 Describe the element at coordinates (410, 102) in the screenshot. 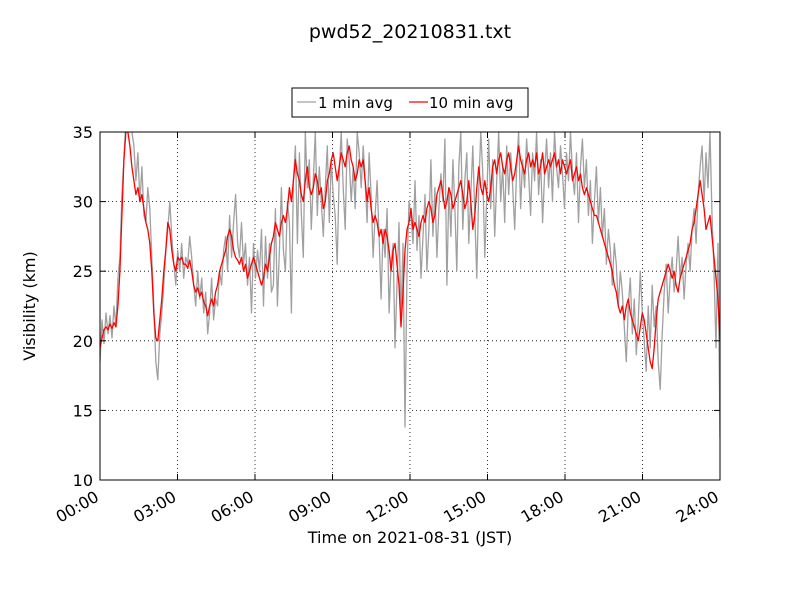

I see `legend: 1 min avg 10 min avg` at that location.